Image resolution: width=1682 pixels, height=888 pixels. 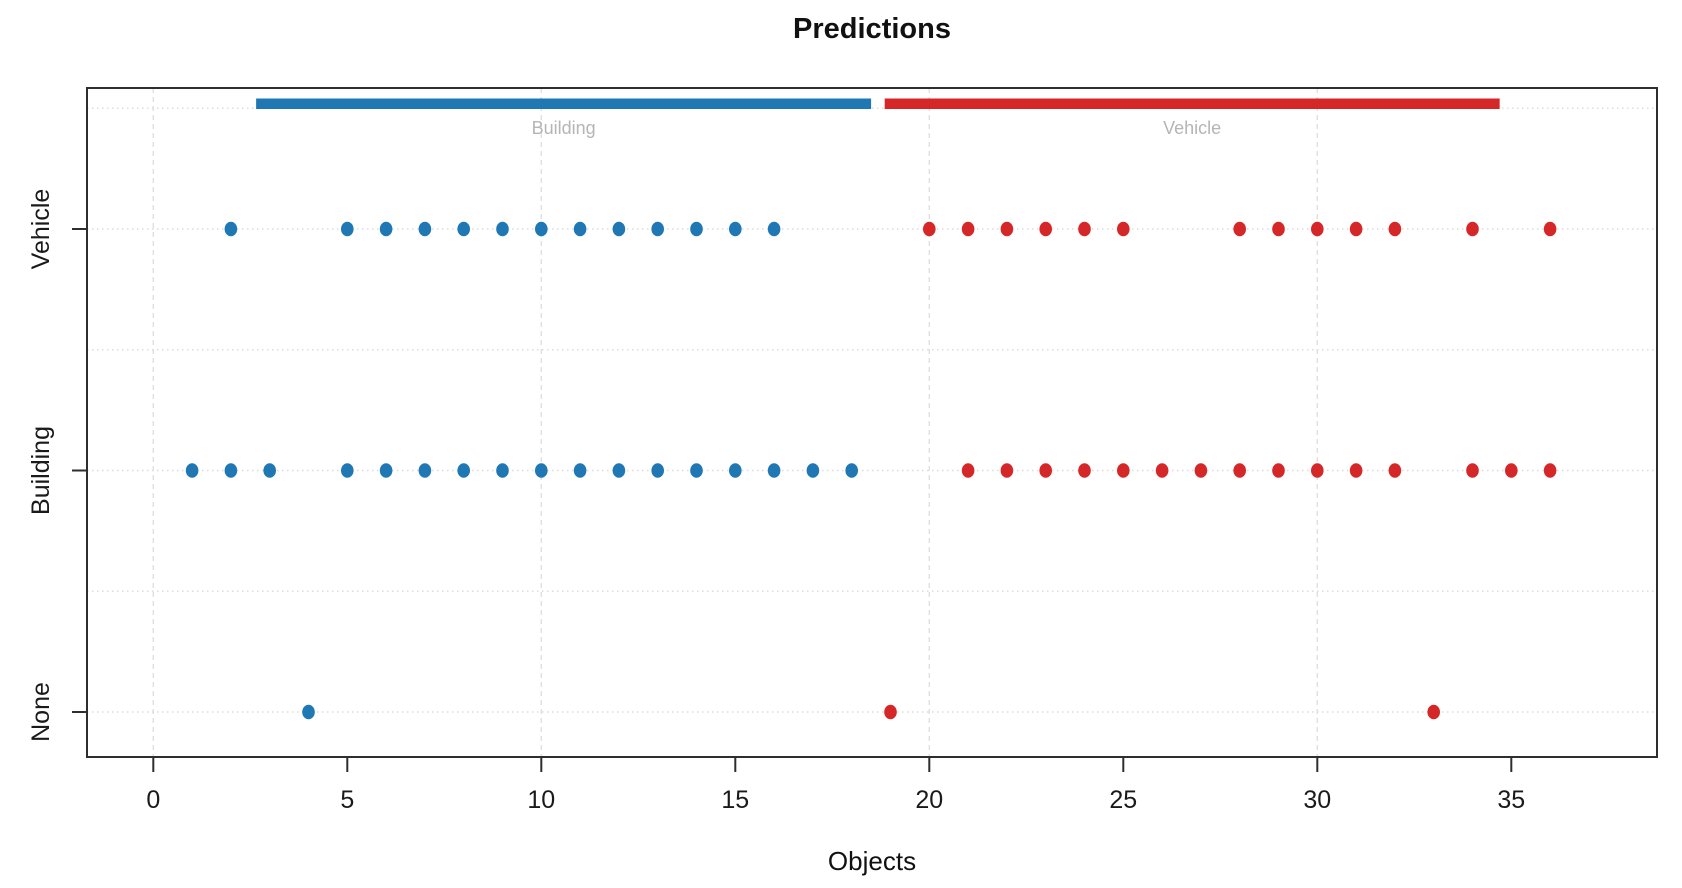 What do you see at coordinates (1511, 800) in the screenshot?
I see `x-tick-label: 35` at bounding box center [1511, 800].